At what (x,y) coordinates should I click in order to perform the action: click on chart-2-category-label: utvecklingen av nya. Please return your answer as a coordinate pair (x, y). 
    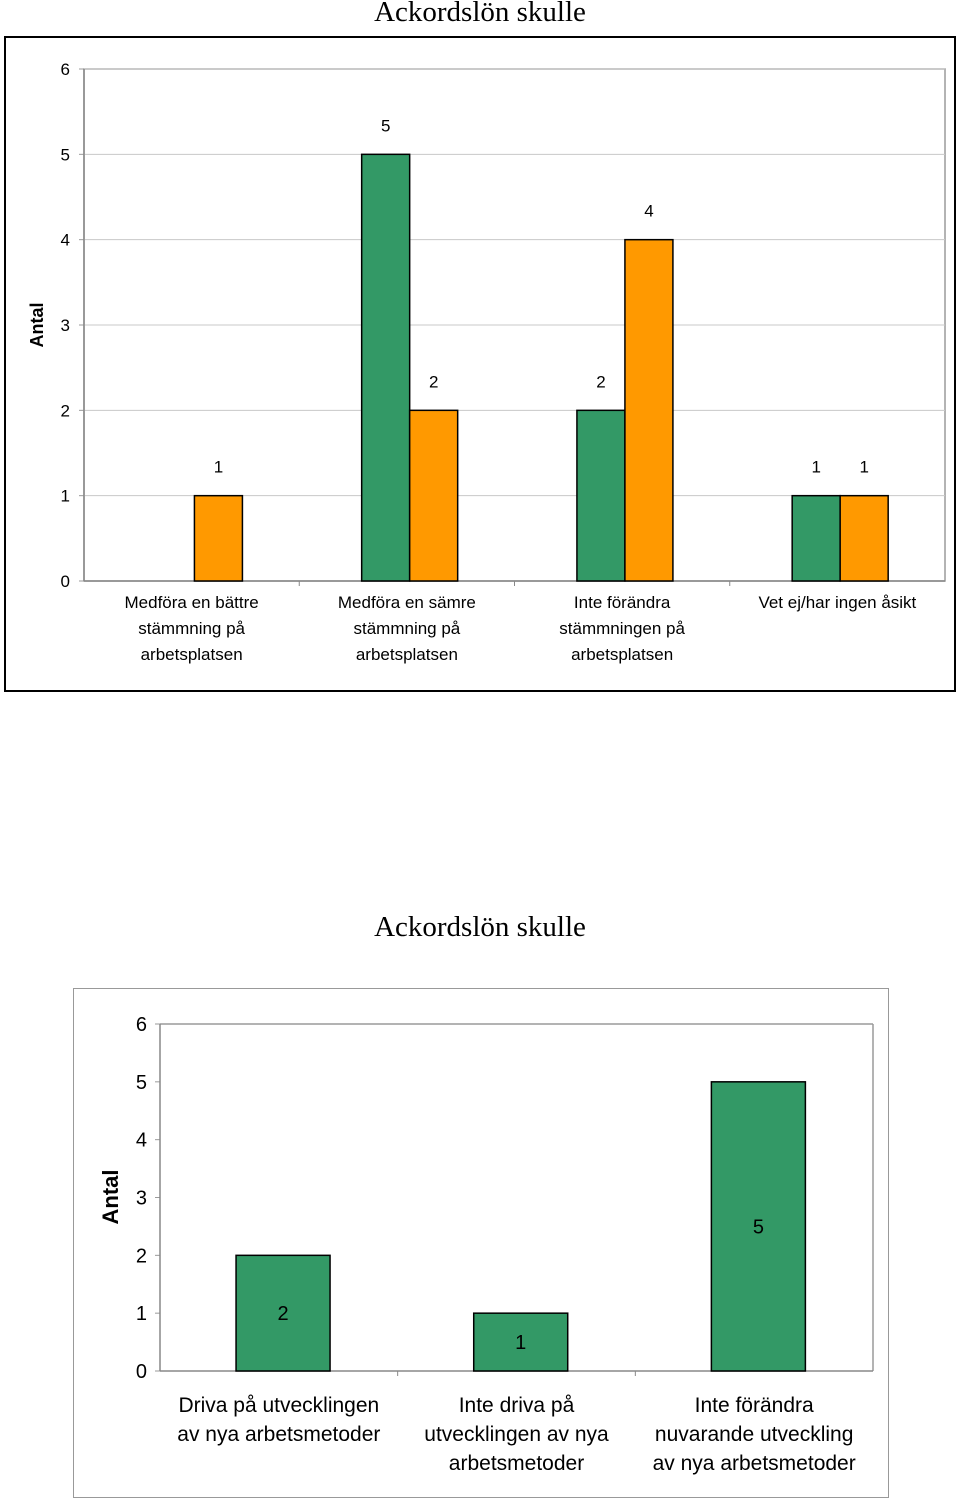
    Looking at the image, I should click on (516, 1434).